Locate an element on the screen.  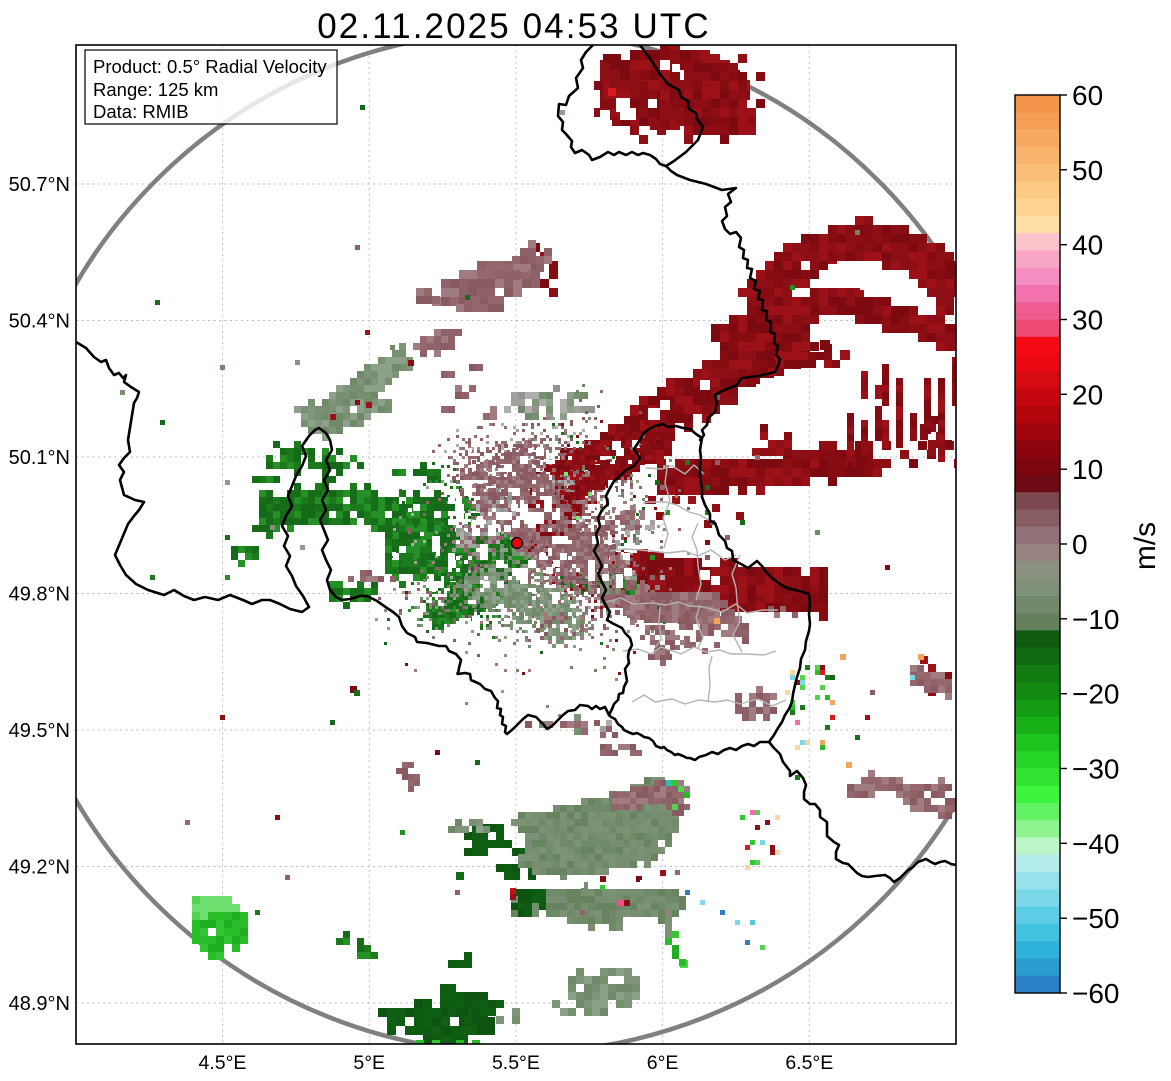
svg-text: 20 is located at coordinates (1087, 394).